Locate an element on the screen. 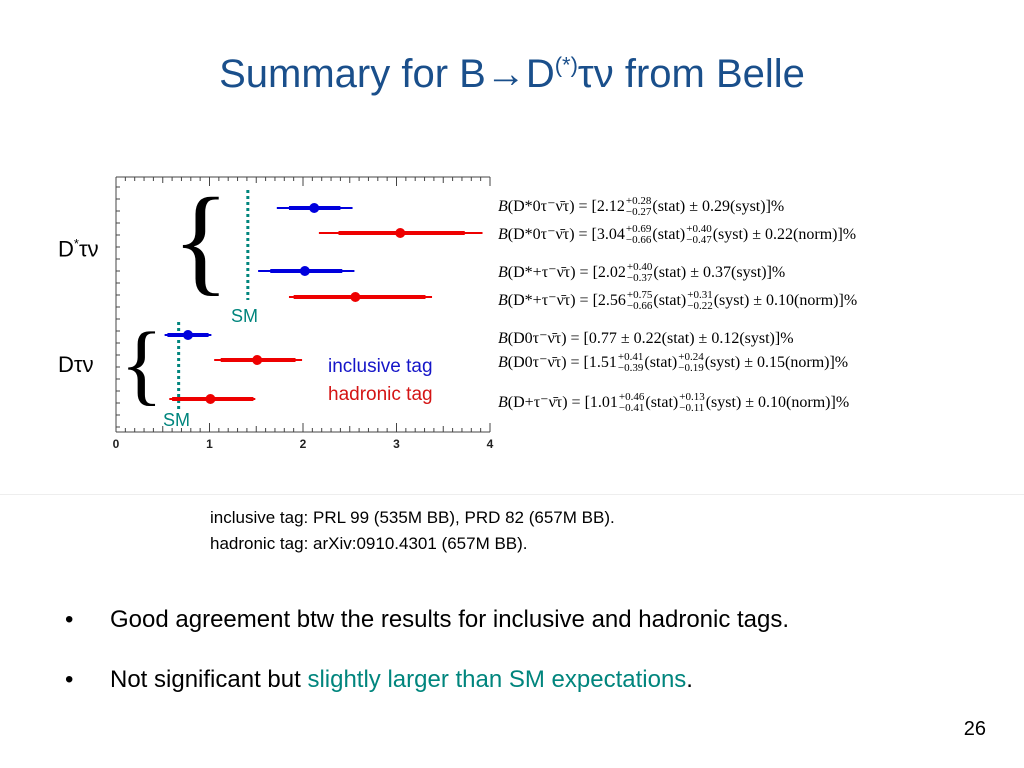  slide-title: Summary for B→D(*)τν from Belle is located at coordinates (512, 74).